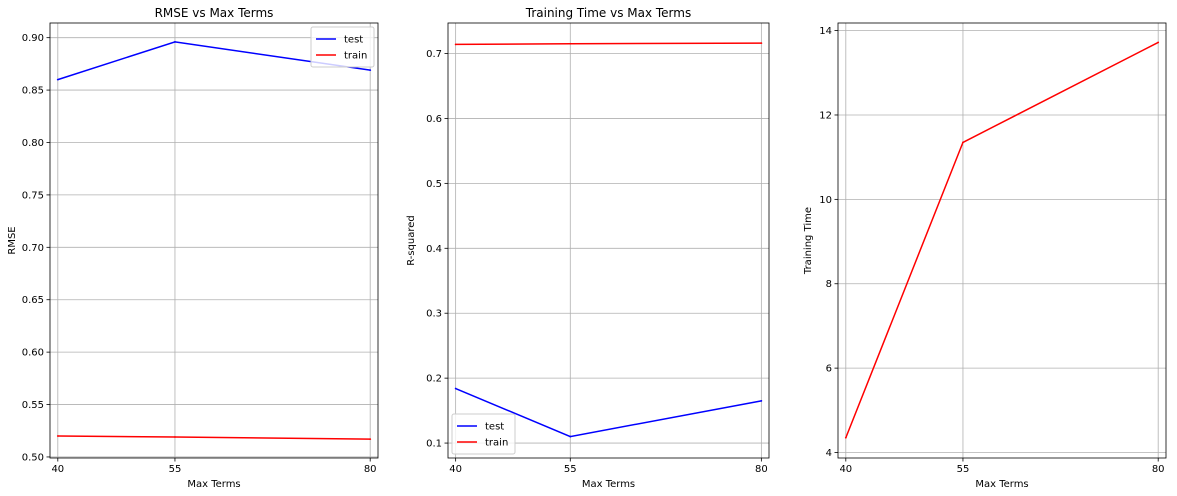 This screenshot has width=1177, height=496. Describe the element at coordinates (214, 13) in the screenshot. I see `chart-title: RMSE vs Max Terms` at that location.